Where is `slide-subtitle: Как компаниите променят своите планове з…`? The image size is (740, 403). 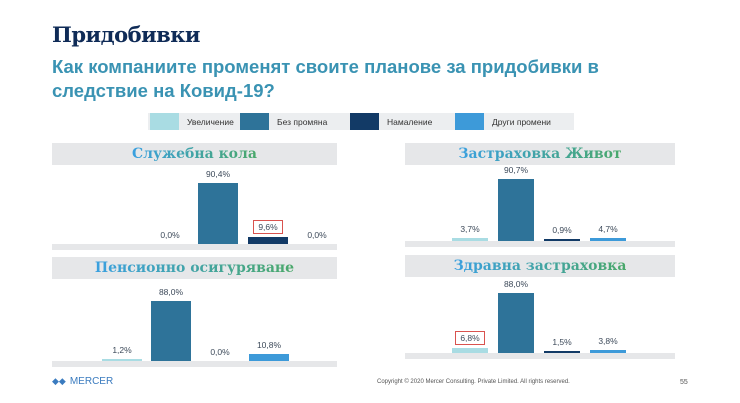 slide-subtitle: Как компаниите променят своите планове з… is located at coordinates (325, 78).